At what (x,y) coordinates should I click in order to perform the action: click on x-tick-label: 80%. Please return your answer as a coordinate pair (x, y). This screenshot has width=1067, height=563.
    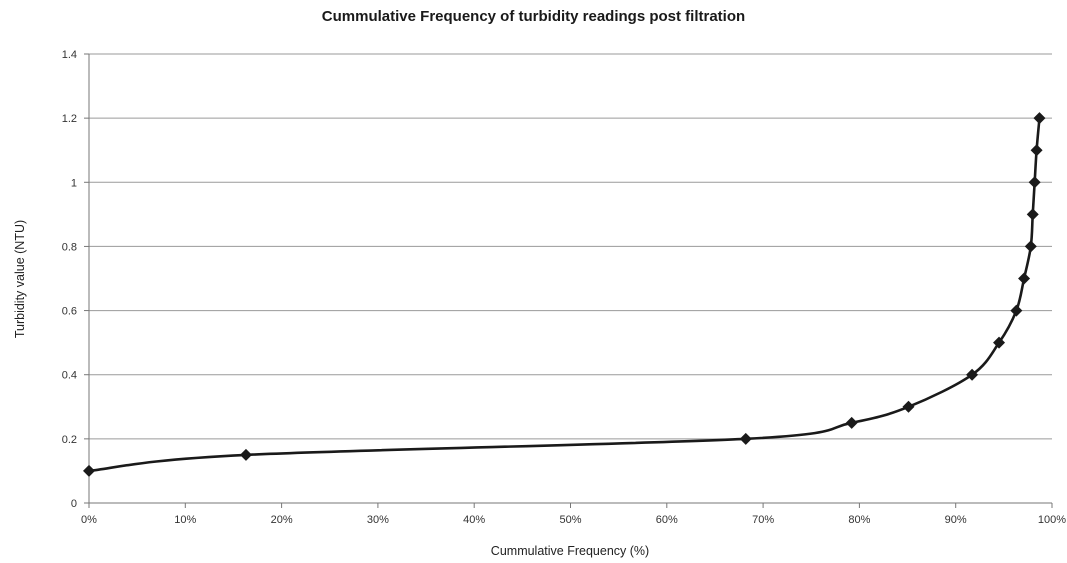
    Looking at the image, I should click on (859, 520).